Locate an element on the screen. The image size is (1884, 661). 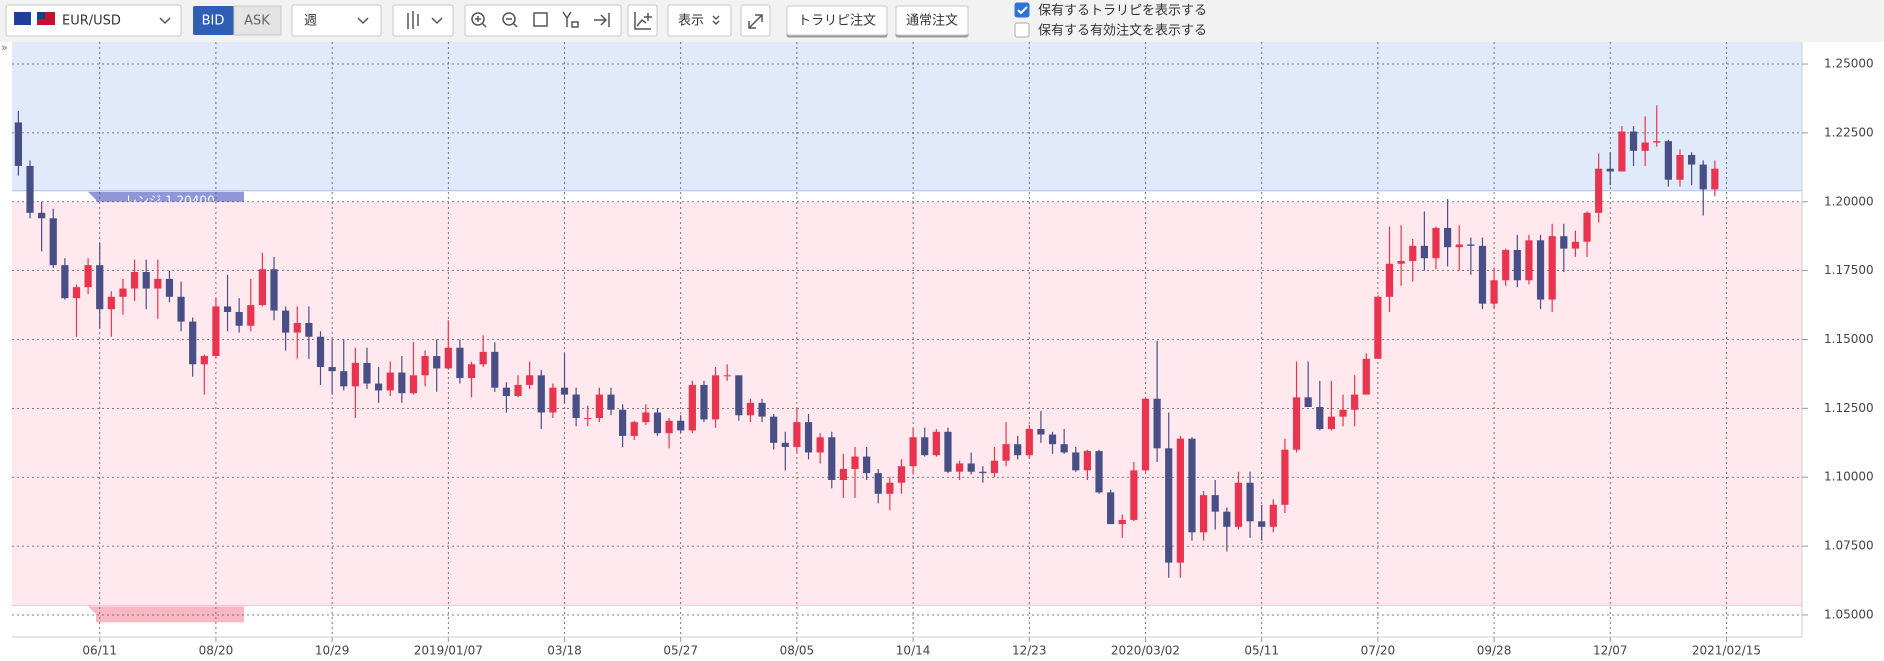
button-label: 通常注文 is located at coordinates (932, 21).